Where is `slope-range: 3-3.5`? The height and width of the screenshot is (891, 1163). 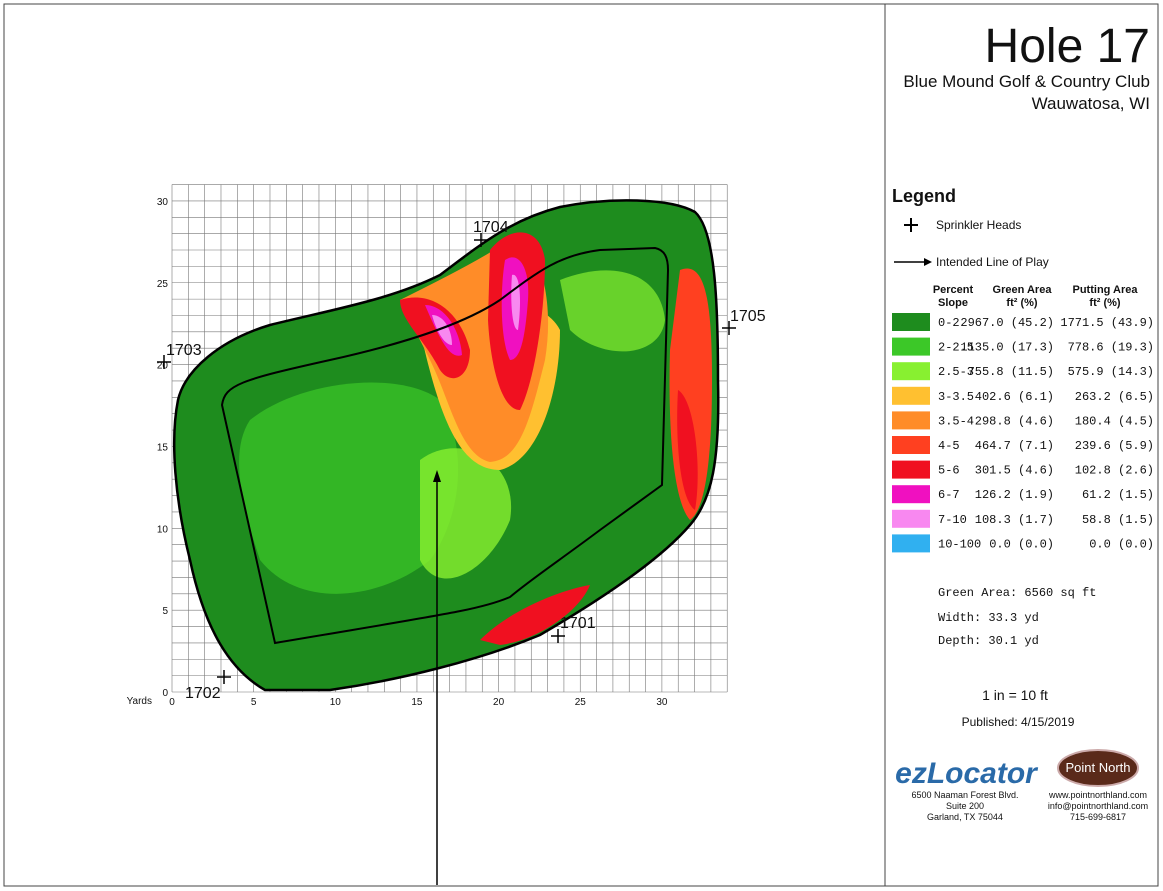
slope-range: 3-3.5 is located at coordinates (956, 397).